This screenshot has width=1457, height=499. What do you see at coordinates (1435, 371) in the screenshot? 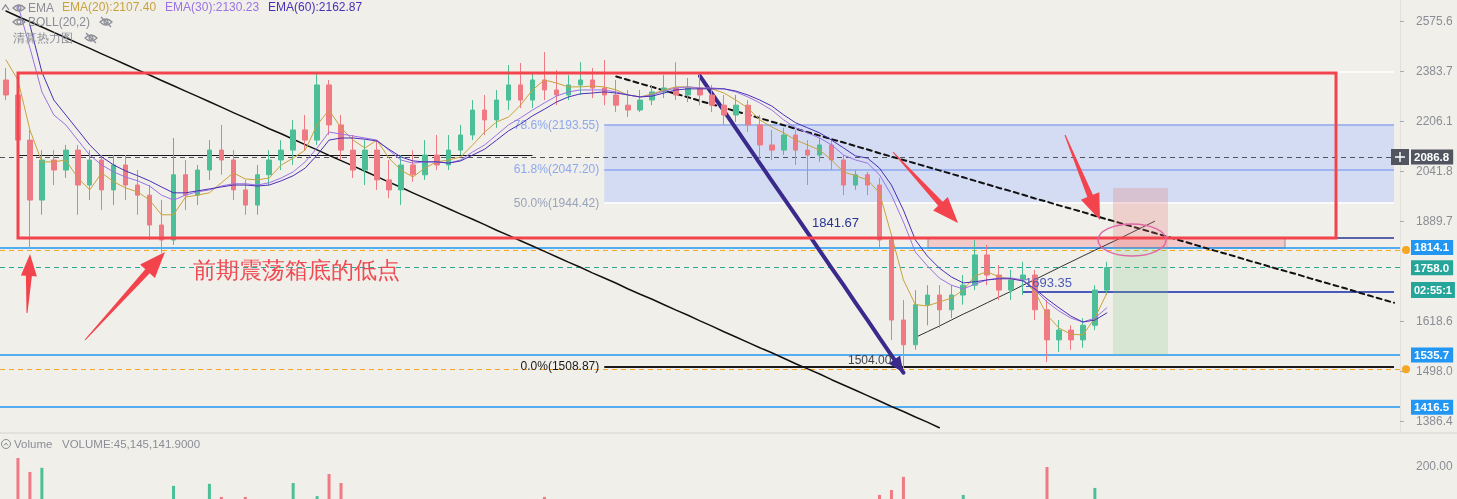
I see `y-tick-label: 1498.0` at bounding box center [1435, 371].